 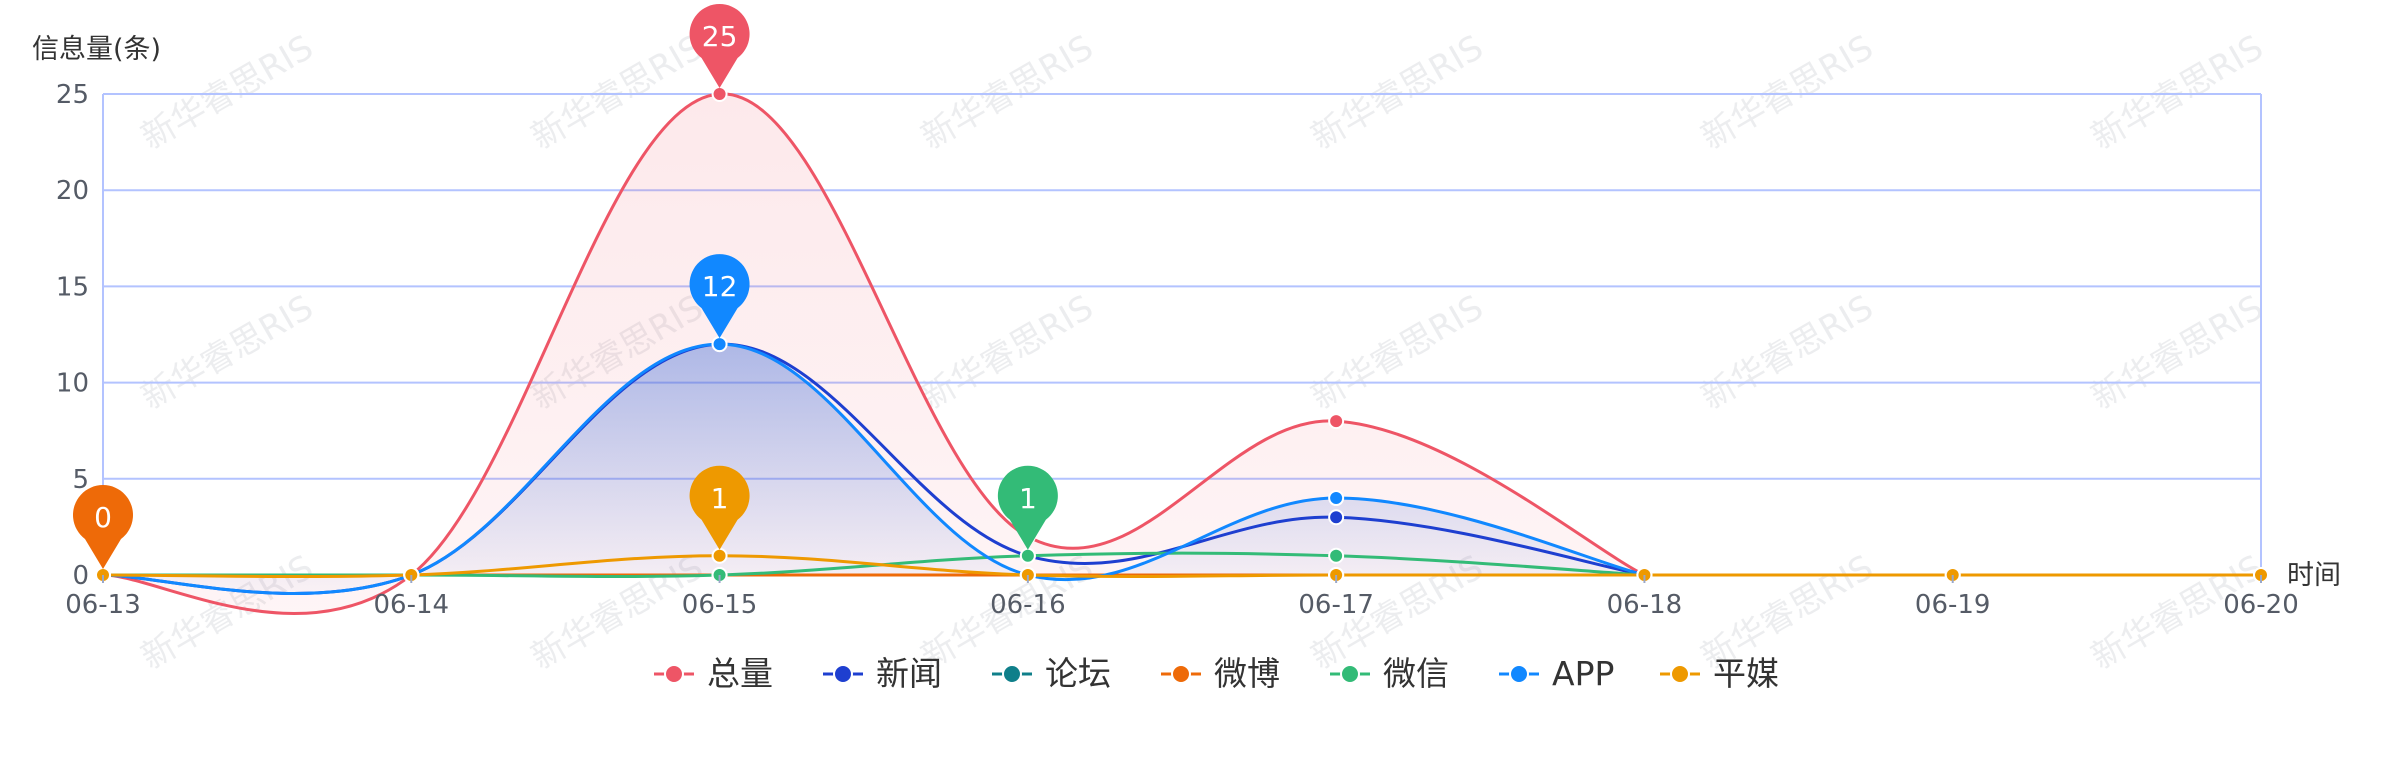 I want to click on y-tick-label: 0, so click(x=80, y=576).